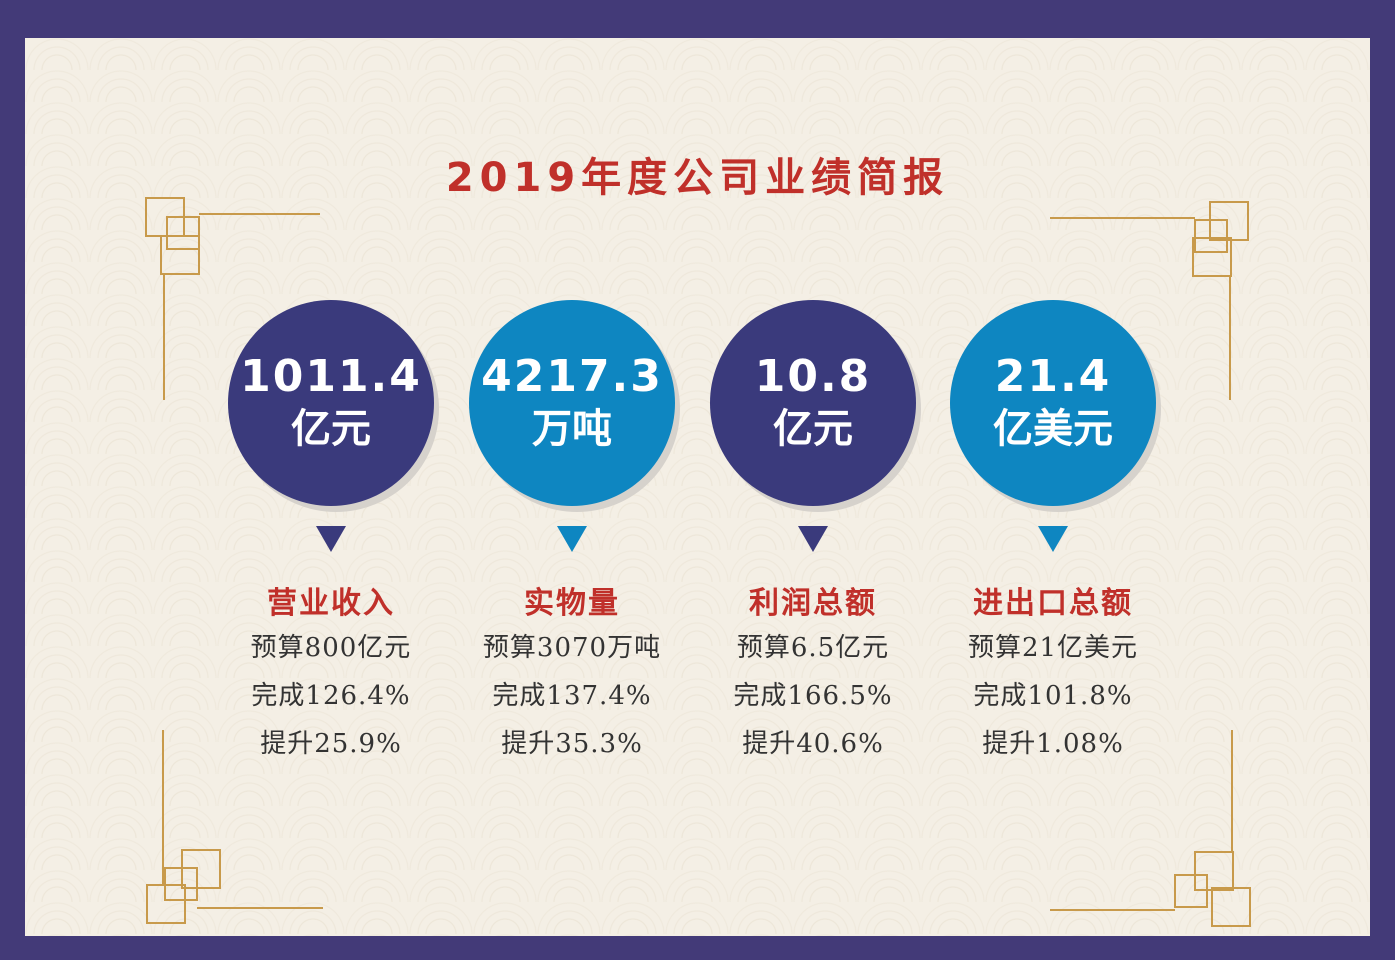 This screenshot has height=960, width=1395. I want to click on metric-card-trade: 21.4 亿美元 进出口总额 预算21亿美元 完成101.8% 提升1.08%, so click(1053, 534).